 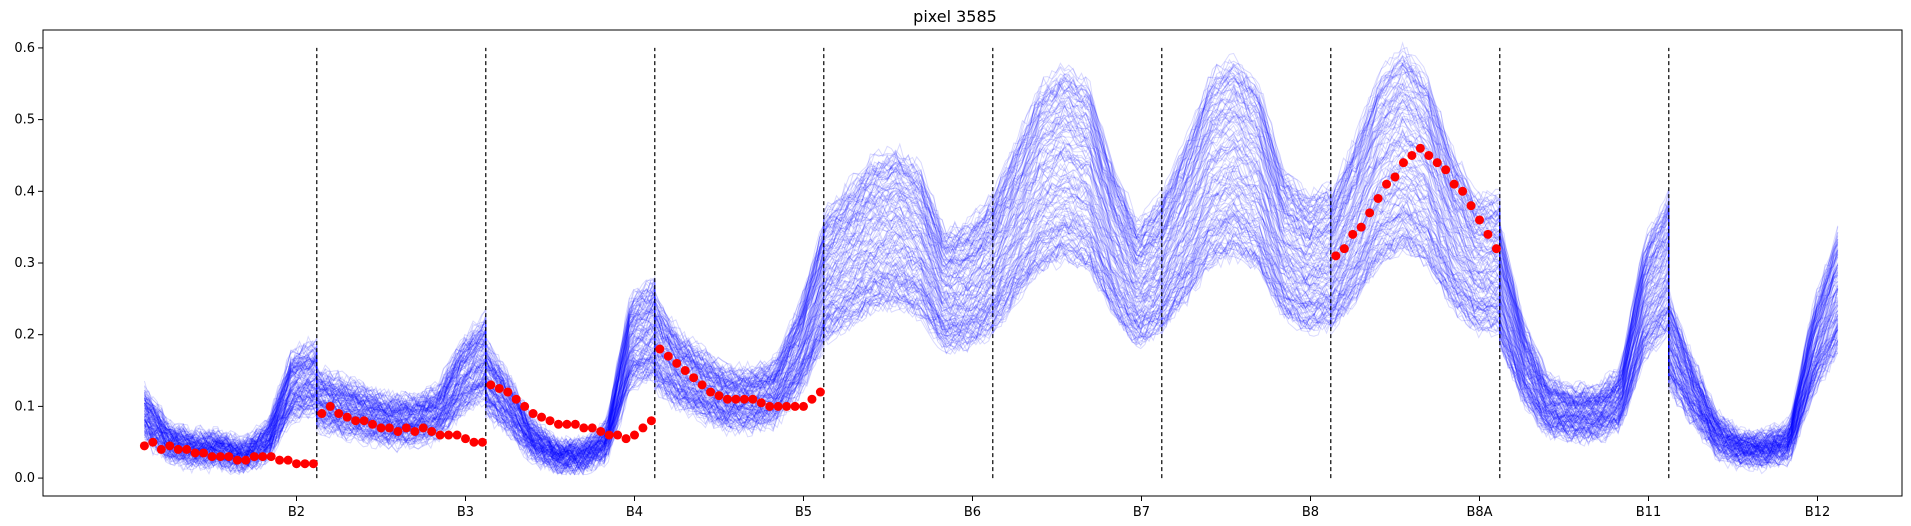 What do you see at coordinates (465, 512) in the screenshot?
I see `x-tick-label: B3` at bounding box center [465, 512].